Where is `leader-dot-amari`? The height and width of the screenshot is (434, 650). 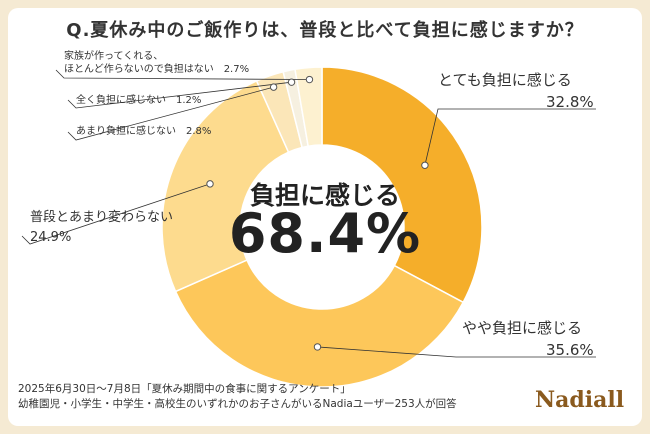
leader-dot-amari is located at coordinates (273, 87).